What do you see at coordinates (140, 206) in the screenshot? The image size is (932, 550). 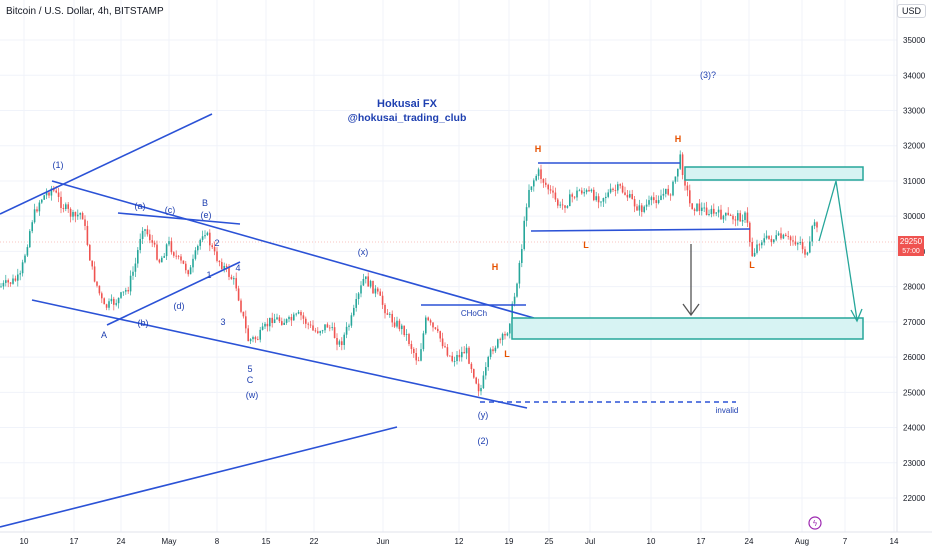 I see `wave-label: (a)` at bounding box center [140, 206].